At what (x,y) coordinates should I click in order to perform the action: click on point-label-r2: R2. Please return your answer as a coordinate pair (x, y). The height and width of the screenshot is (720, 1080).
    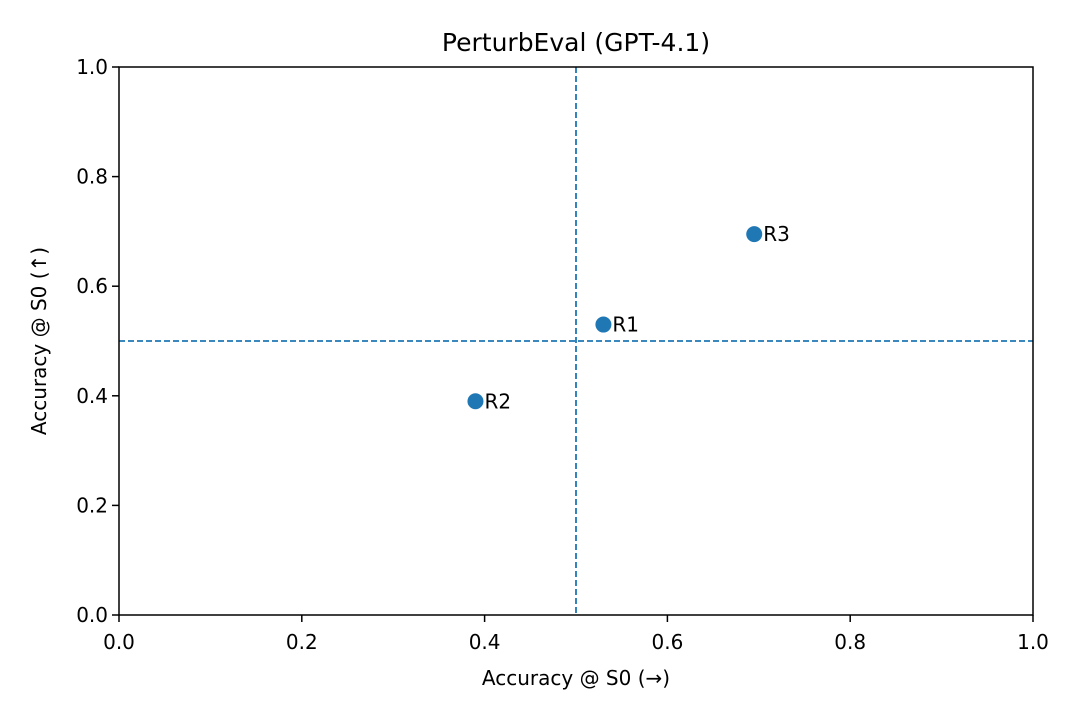
    Looking at the image, I should click on (497, 401).